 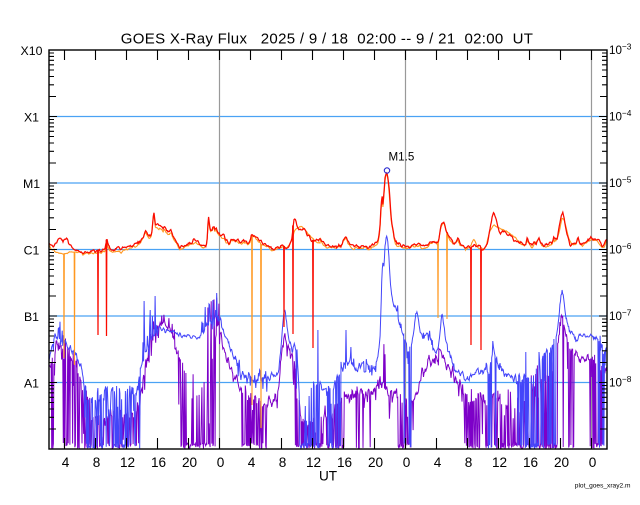 What do you see at coordinates (32, 250) in the screenshot?
I see `svg-text: C1` at bounding box center [32, 250].